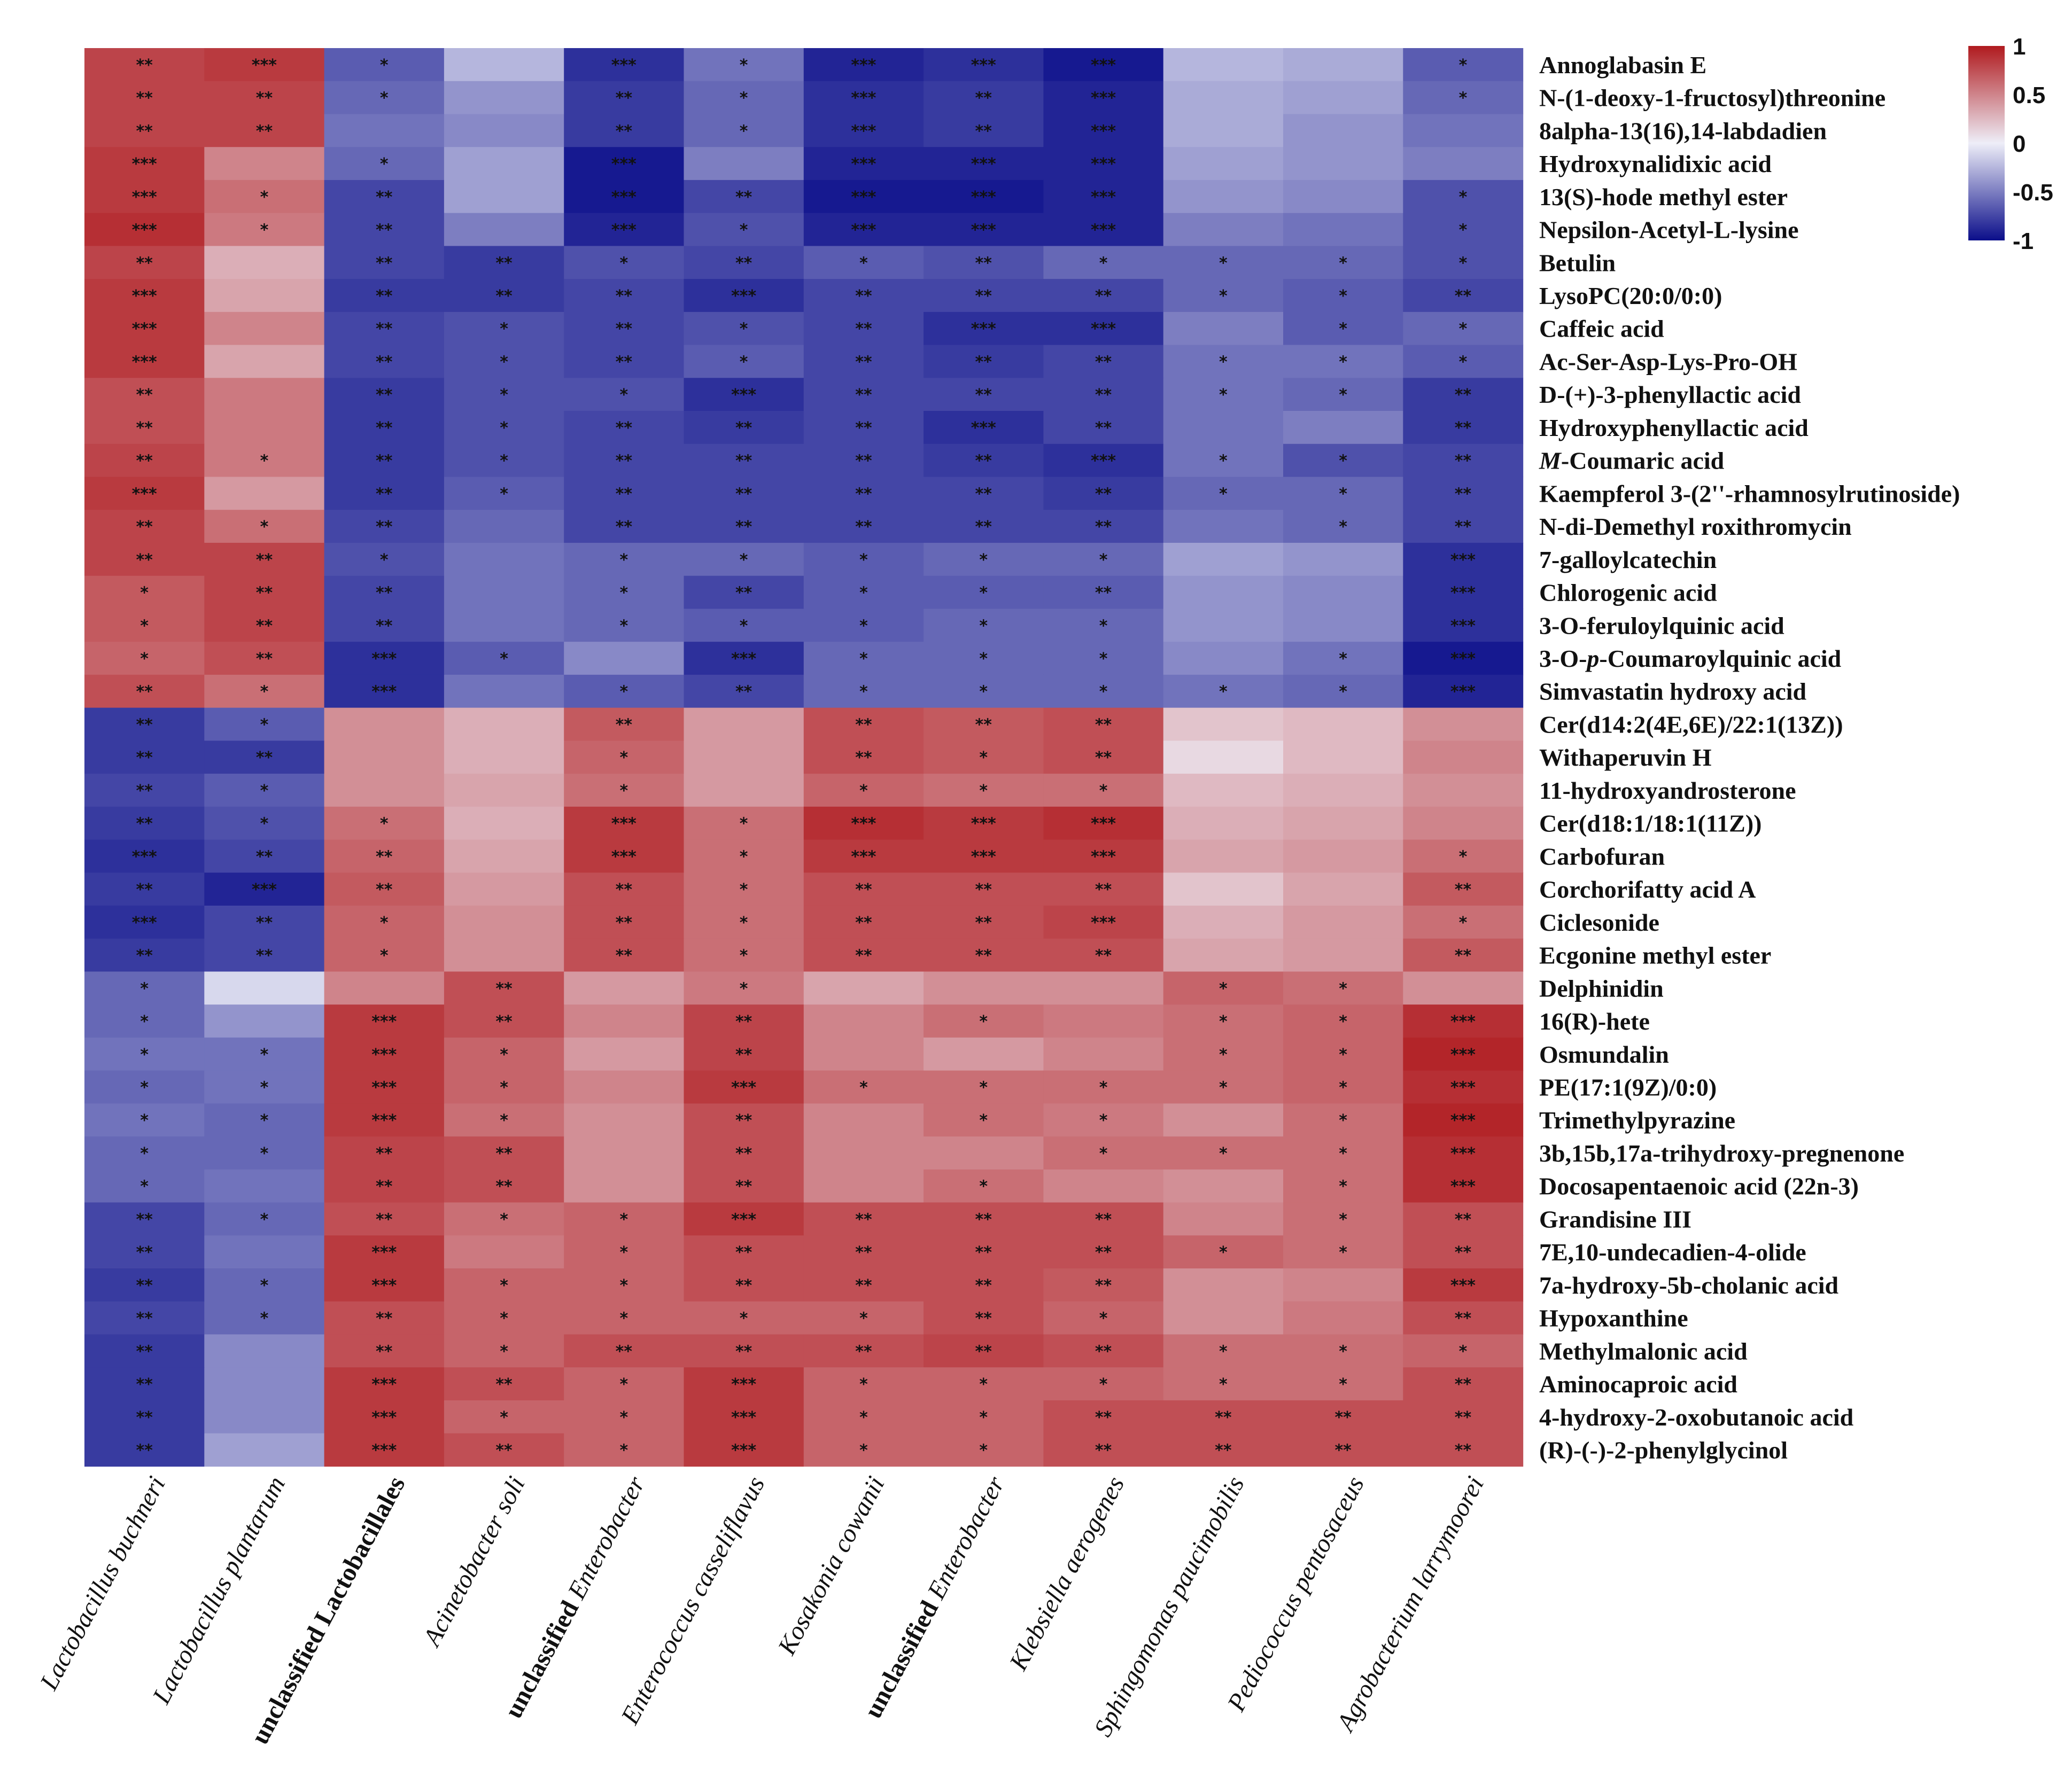  What do you see at coordinates (1613, 1318) in the screenshot?
I see `row-label: Hypoxanthine` at bounding box center [1613, 1318].